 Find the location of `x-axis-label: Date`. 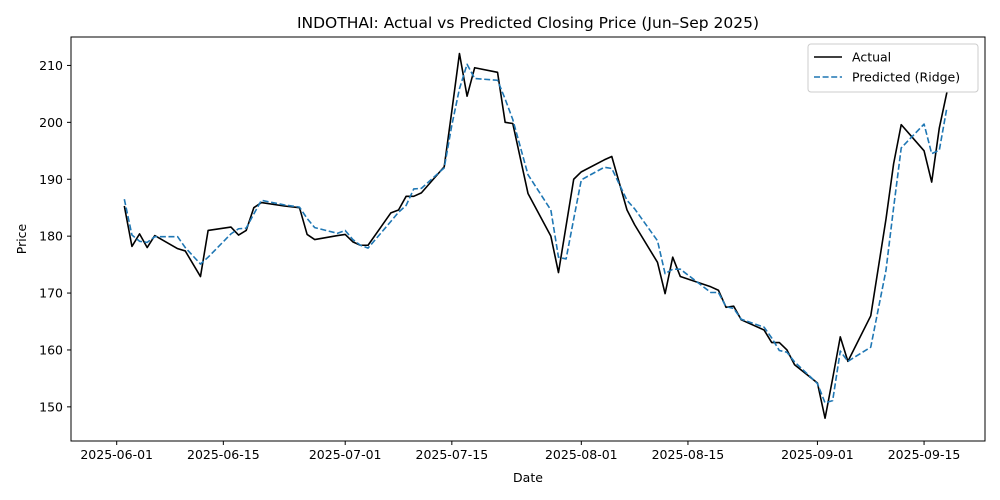

x-axis-label: Date is located at coordinates (528, 477).